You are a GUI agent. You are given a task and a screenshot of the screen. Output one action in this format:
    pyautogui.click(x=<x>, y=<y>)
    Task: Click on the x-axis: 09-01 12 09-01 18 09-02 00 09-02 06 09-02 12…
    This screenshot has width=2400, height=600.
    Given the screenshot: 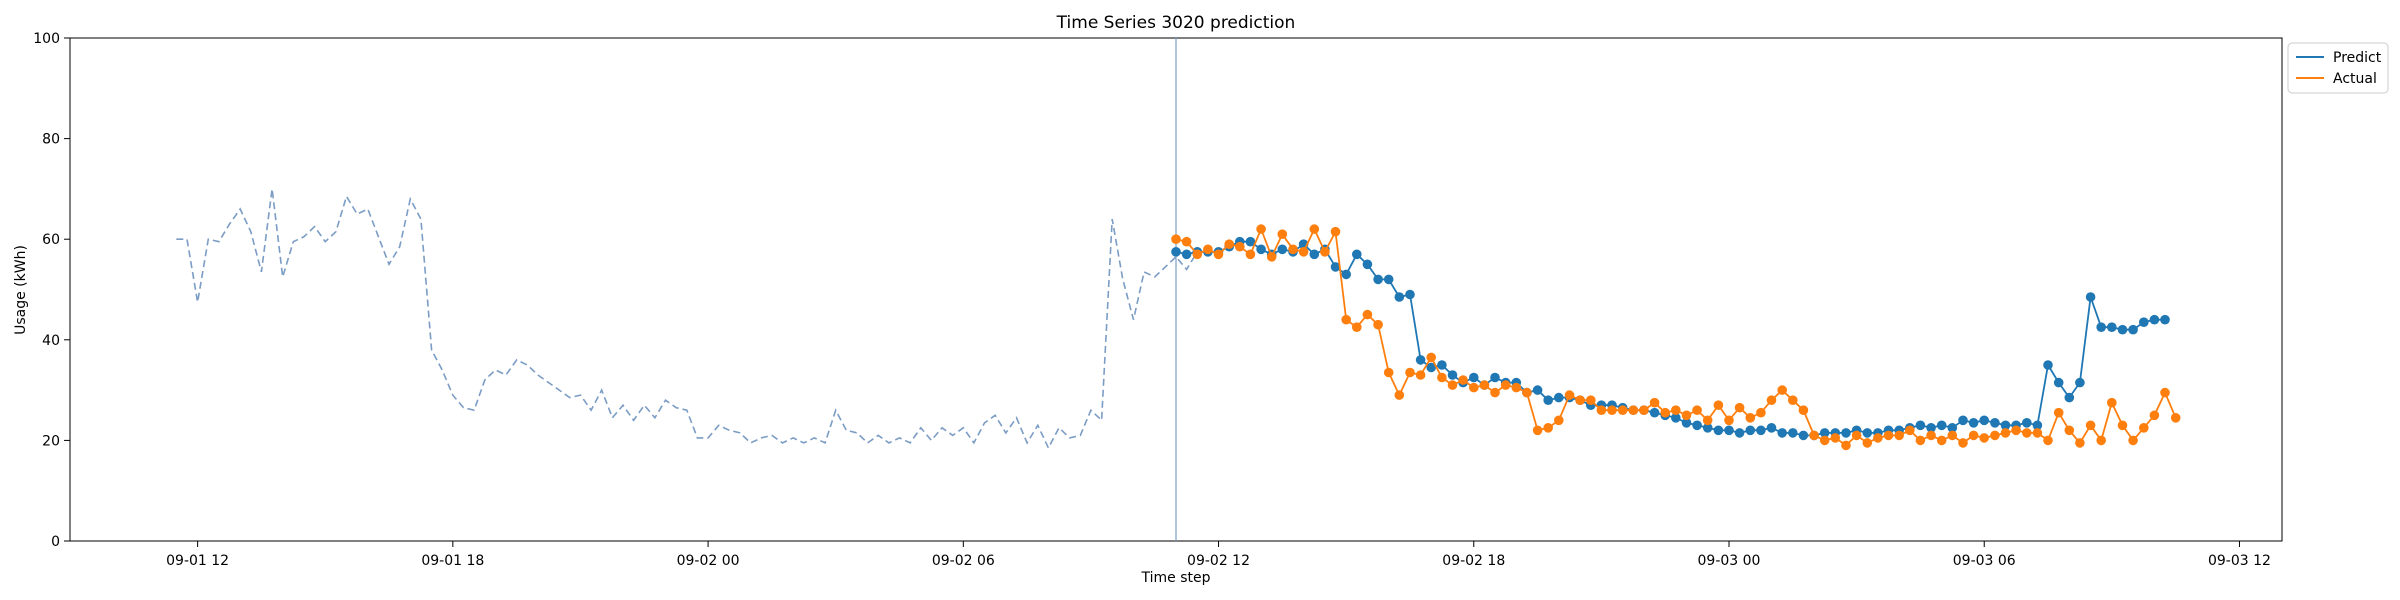 What is the action you would take?
    pyautogui.click(x=1218, y=555)
    